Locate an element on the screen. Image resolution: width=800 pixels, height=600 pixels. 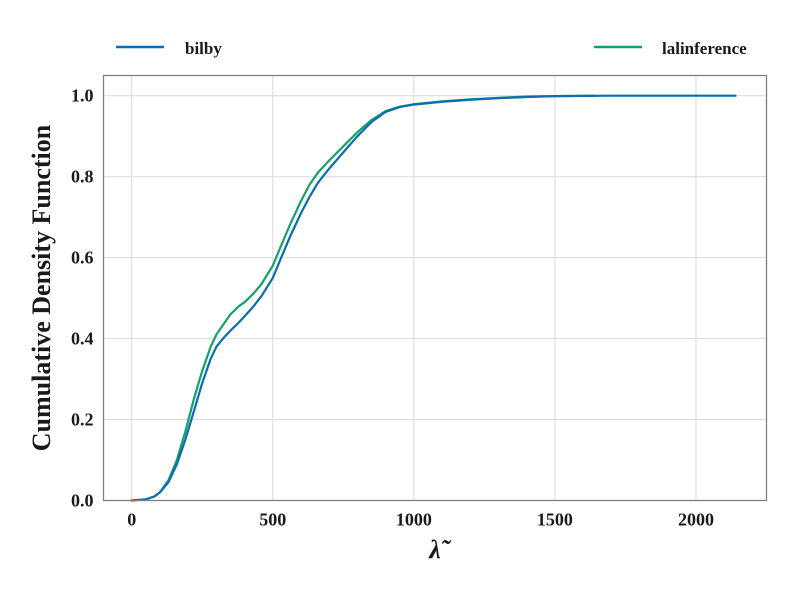
y-tick-label: 0.6 is located at coordinates (82, 258).